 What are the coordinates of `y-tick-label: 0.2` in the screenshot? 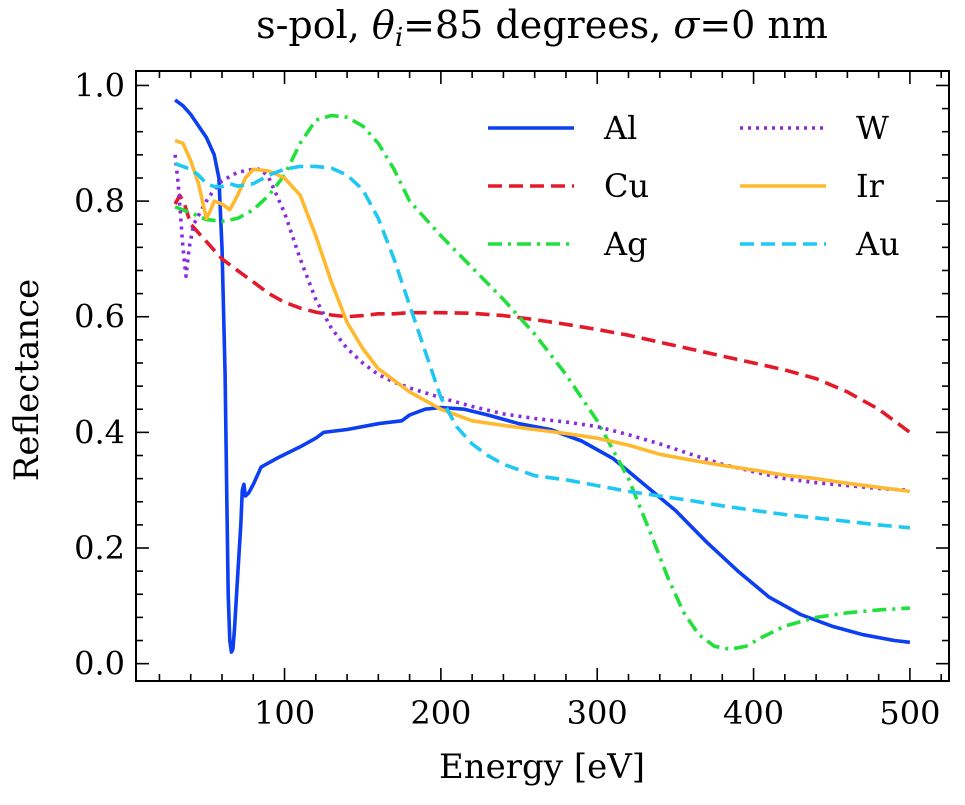 It's located at (99, 548).